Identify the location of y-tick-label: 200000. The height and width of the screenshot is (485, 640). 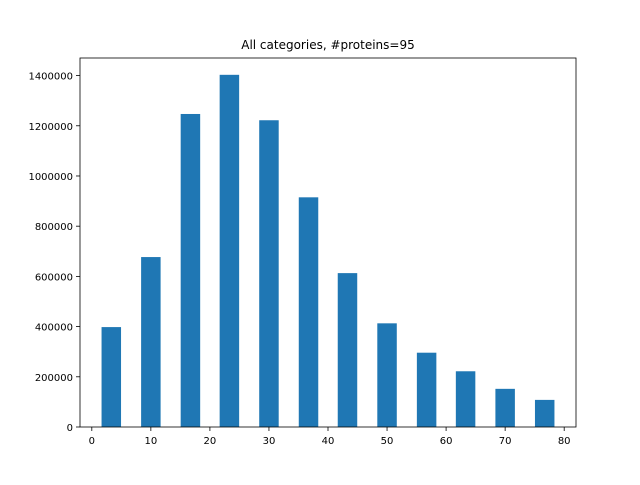
(54, 378).